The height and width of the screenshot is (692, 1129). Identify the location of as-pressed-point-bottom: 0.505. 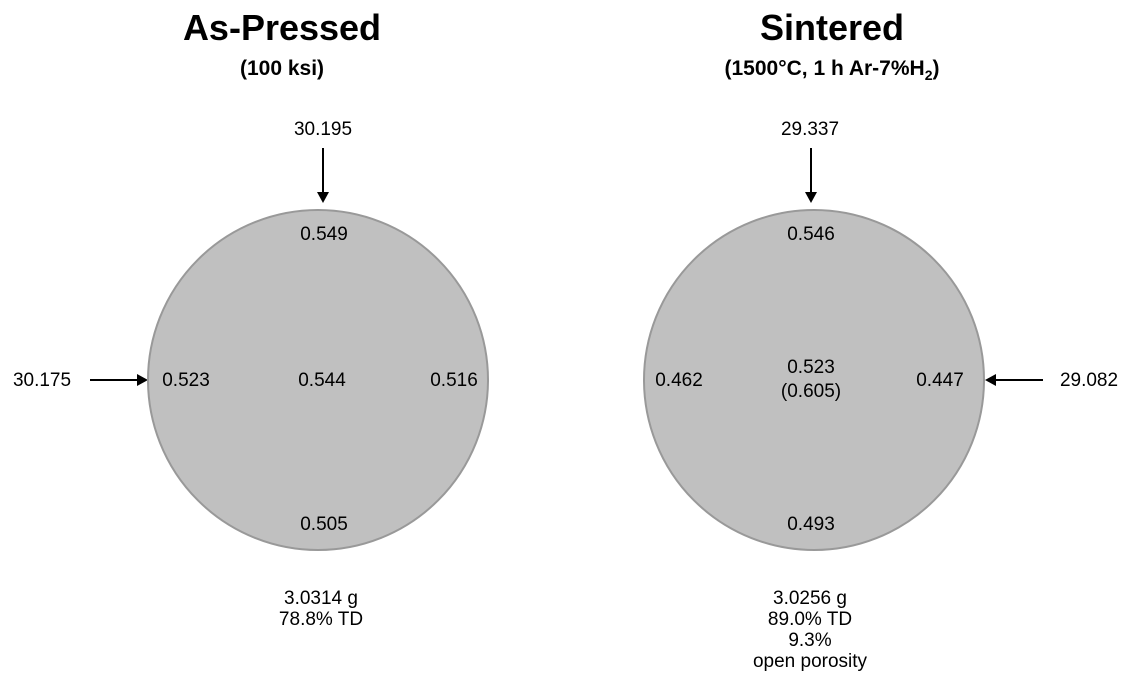
(324, 524).